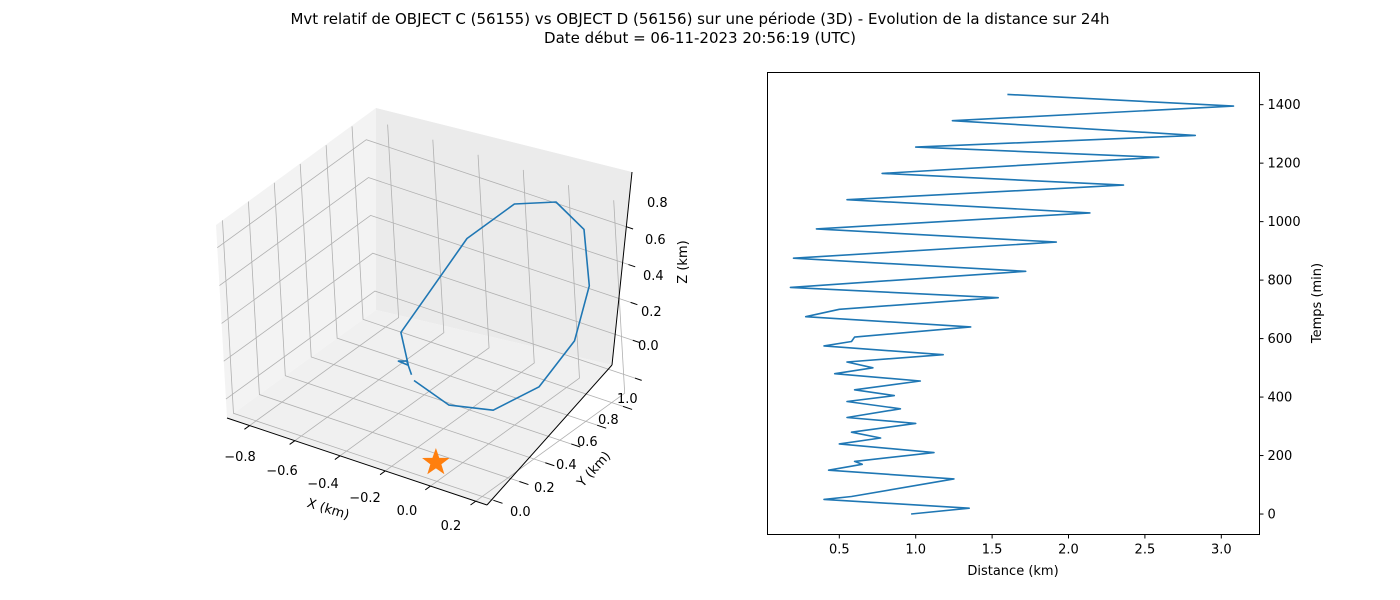 The width and height of the screenshot is (1400, 600). Describe the element at coordinates (282, 471) in the screenshot. I see `x-tick-label: −0.6` at that location.